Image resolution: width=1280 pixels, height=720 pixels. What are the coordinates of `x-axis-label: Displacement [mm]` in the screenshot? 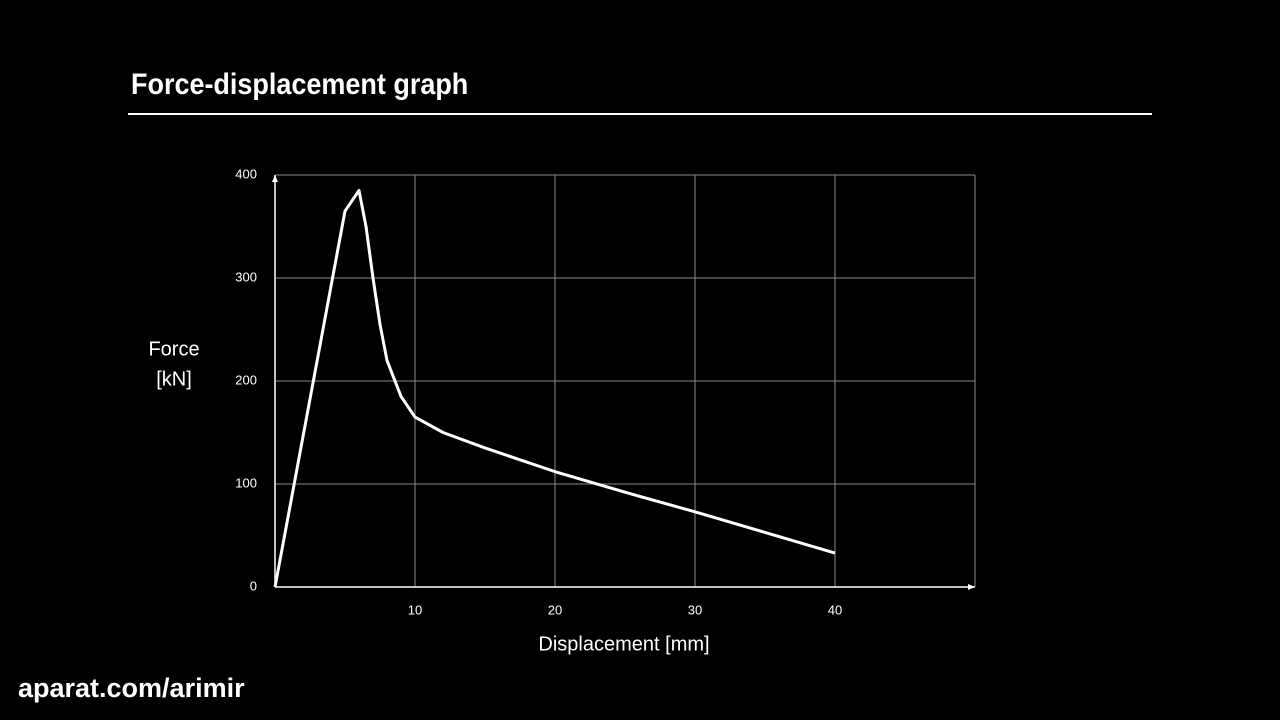 It's located at (623, 644).